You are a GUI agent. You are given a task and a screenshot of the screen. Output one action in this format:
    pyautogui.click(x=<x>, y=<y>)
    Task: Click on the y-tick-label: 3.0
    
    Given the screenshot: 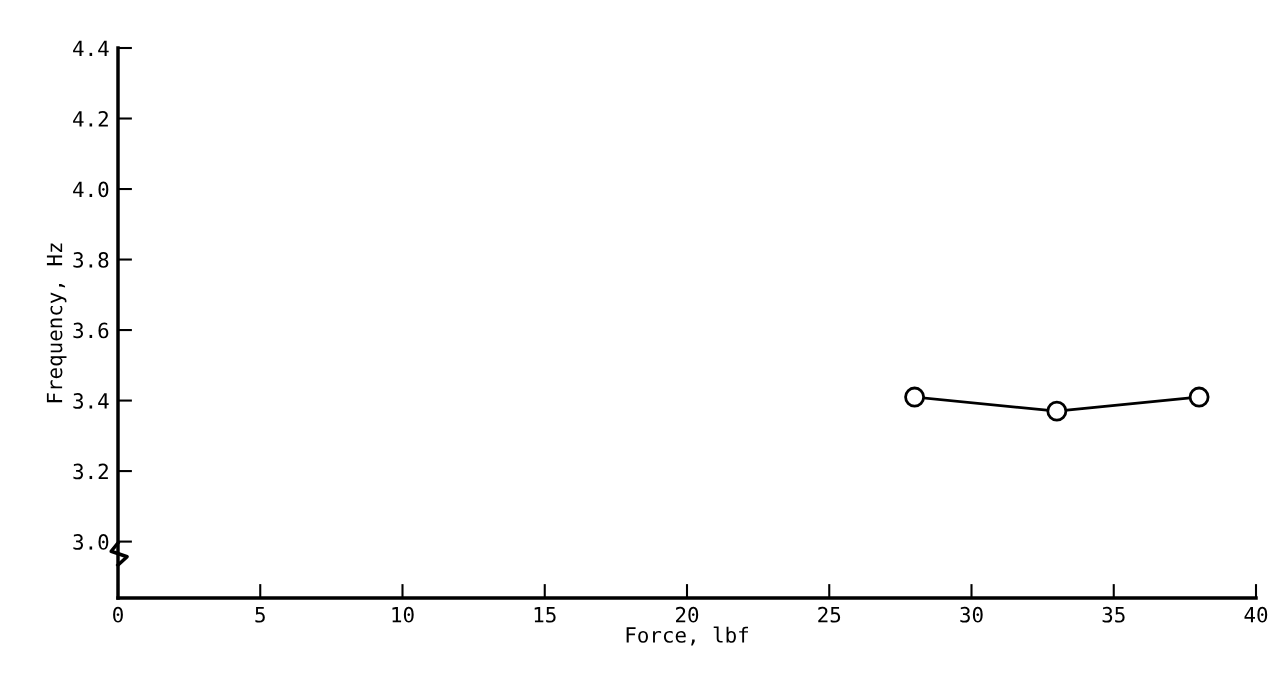 What is the action you would take?
    pyautogui.click(x=91, y=542)
    